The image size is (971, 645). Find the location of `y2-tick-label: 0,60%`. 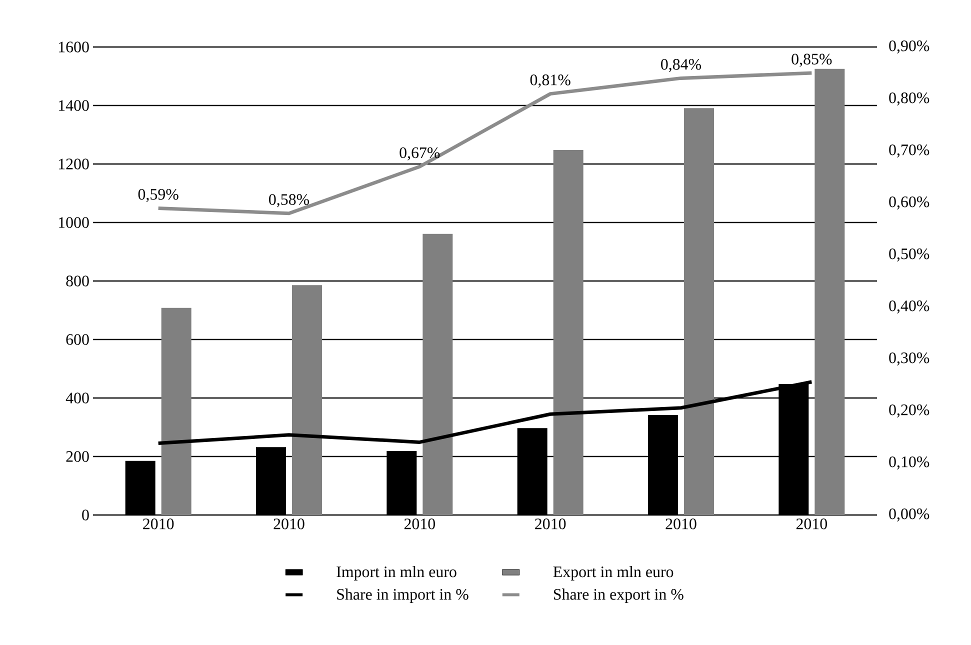

y2-tick-label: 0,60% is located at coordinates (909, 203).